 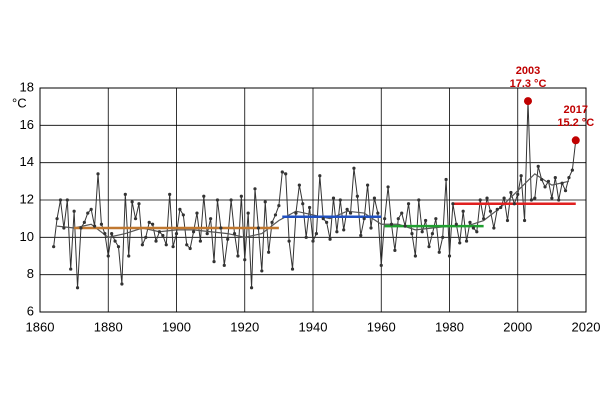 What do you see at coordinates (586, 326) in the screenshot?
I see `x-tick-label: 2020` at bounding box center [586, 326].